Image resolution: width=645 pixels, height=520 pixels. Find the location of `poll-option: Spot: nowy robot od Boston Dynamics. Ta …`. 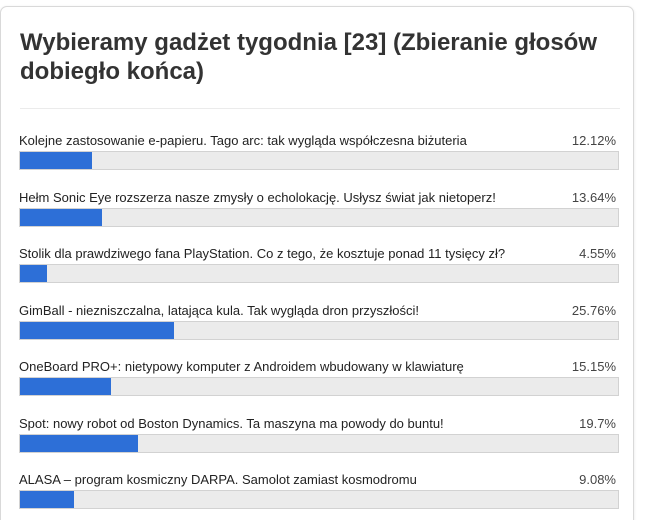

poll-option: Spot: nowy robot od Boston Dynamics. Ta … is located at coordinates (320, 438).